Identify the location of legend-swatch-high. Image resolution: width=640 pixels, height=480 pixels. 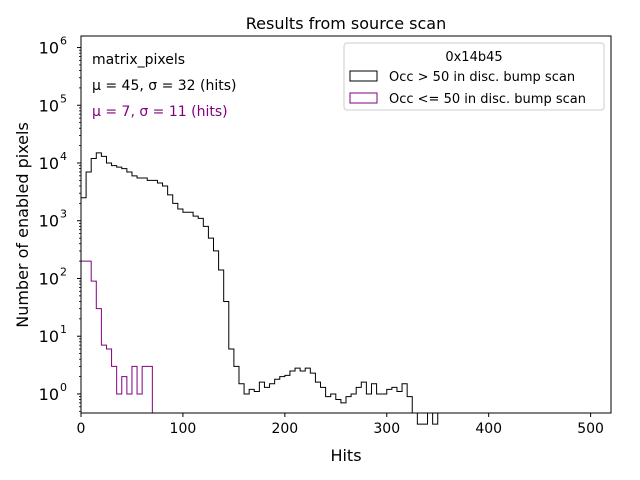
(363, 76).